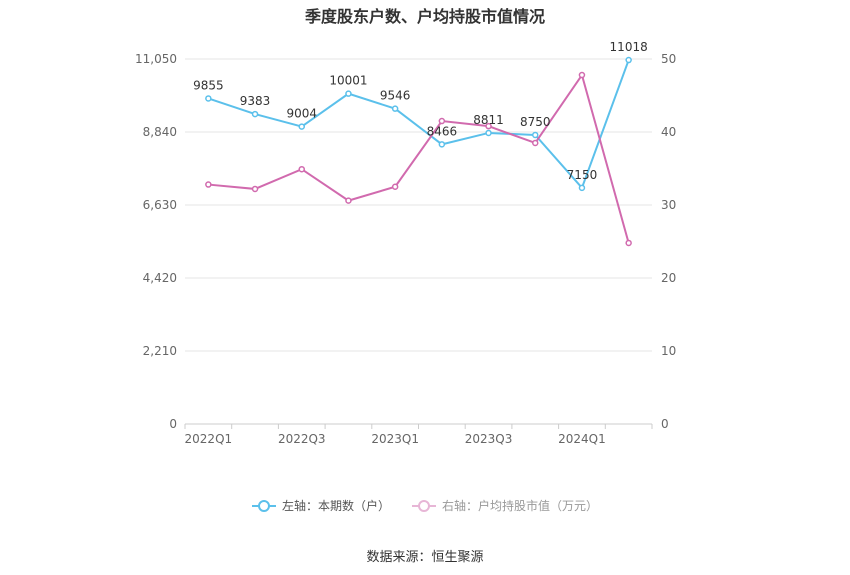  I want to click on legend-label-right: 右轴：户均持股市值（万元）, so click(520, 506).